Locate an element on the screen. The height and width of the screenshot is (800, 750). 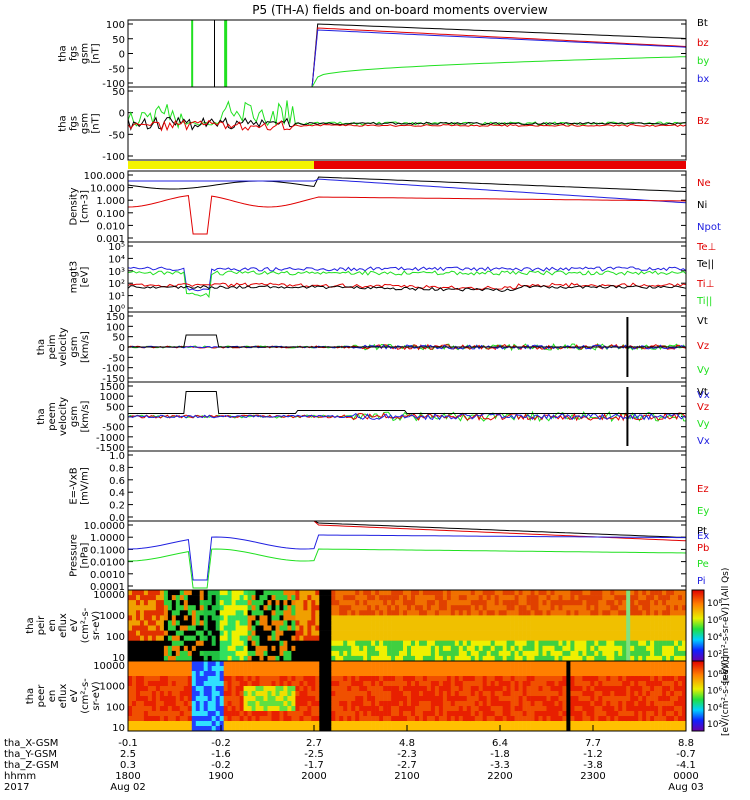
legend-label: Te|| is located at coordinates (705, 264).